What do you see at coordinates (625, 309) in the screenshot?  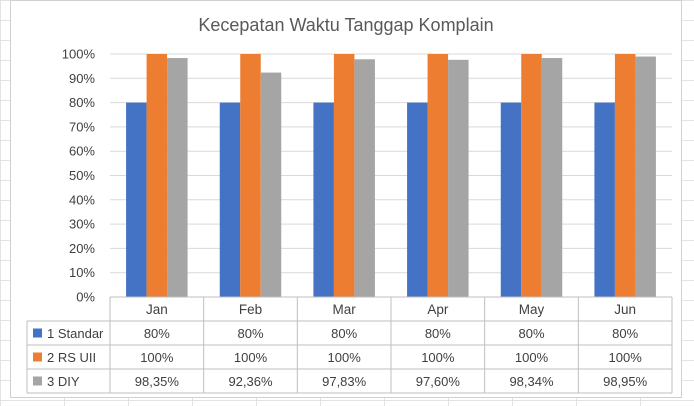 I see `category-label: Jun` at bounding box center [625, 309].